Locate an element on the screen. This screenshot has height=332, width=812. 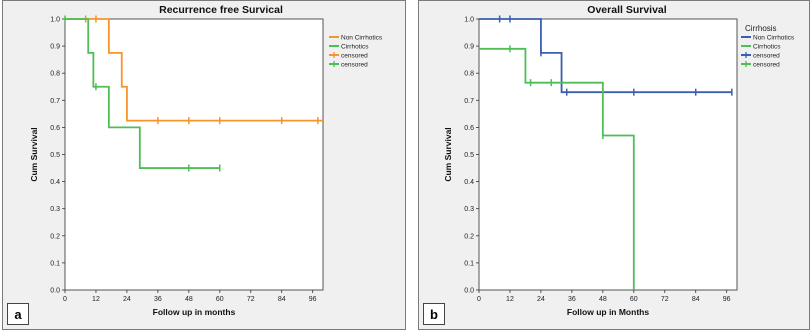
chart1-ytick-label-1: 0.1 is located at coordinates (469, 263).